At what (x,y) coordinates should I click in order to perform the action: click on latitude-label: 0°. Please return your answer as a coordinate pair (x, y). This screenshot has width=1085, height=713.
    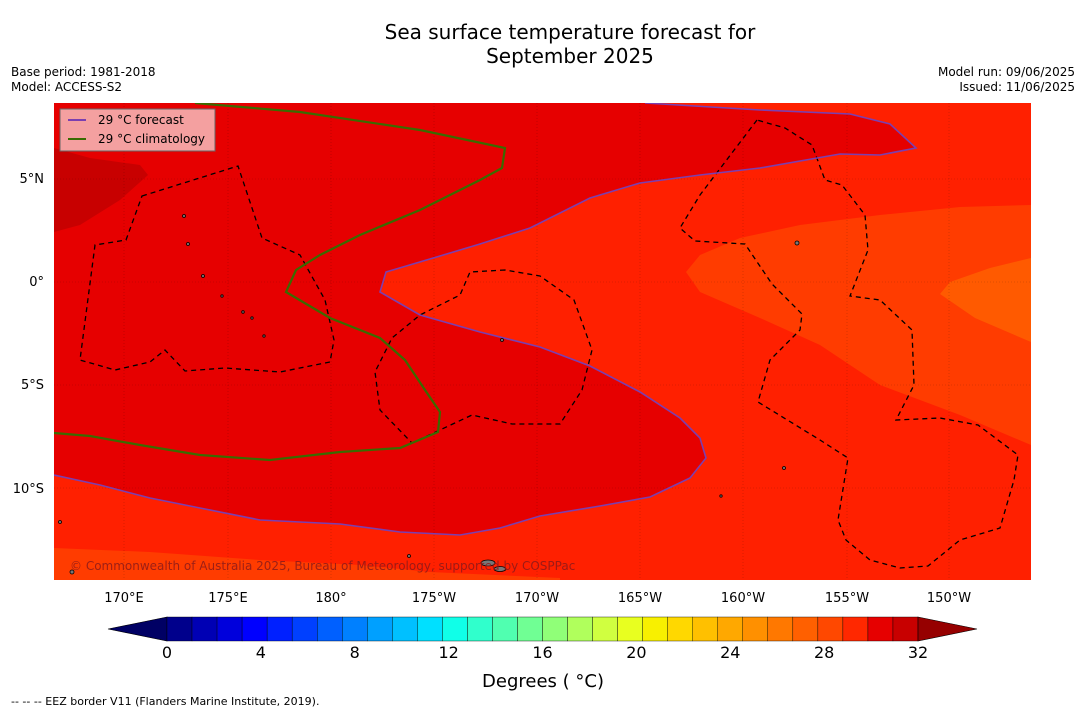
    Looking at the image, I should click on (36, 282).